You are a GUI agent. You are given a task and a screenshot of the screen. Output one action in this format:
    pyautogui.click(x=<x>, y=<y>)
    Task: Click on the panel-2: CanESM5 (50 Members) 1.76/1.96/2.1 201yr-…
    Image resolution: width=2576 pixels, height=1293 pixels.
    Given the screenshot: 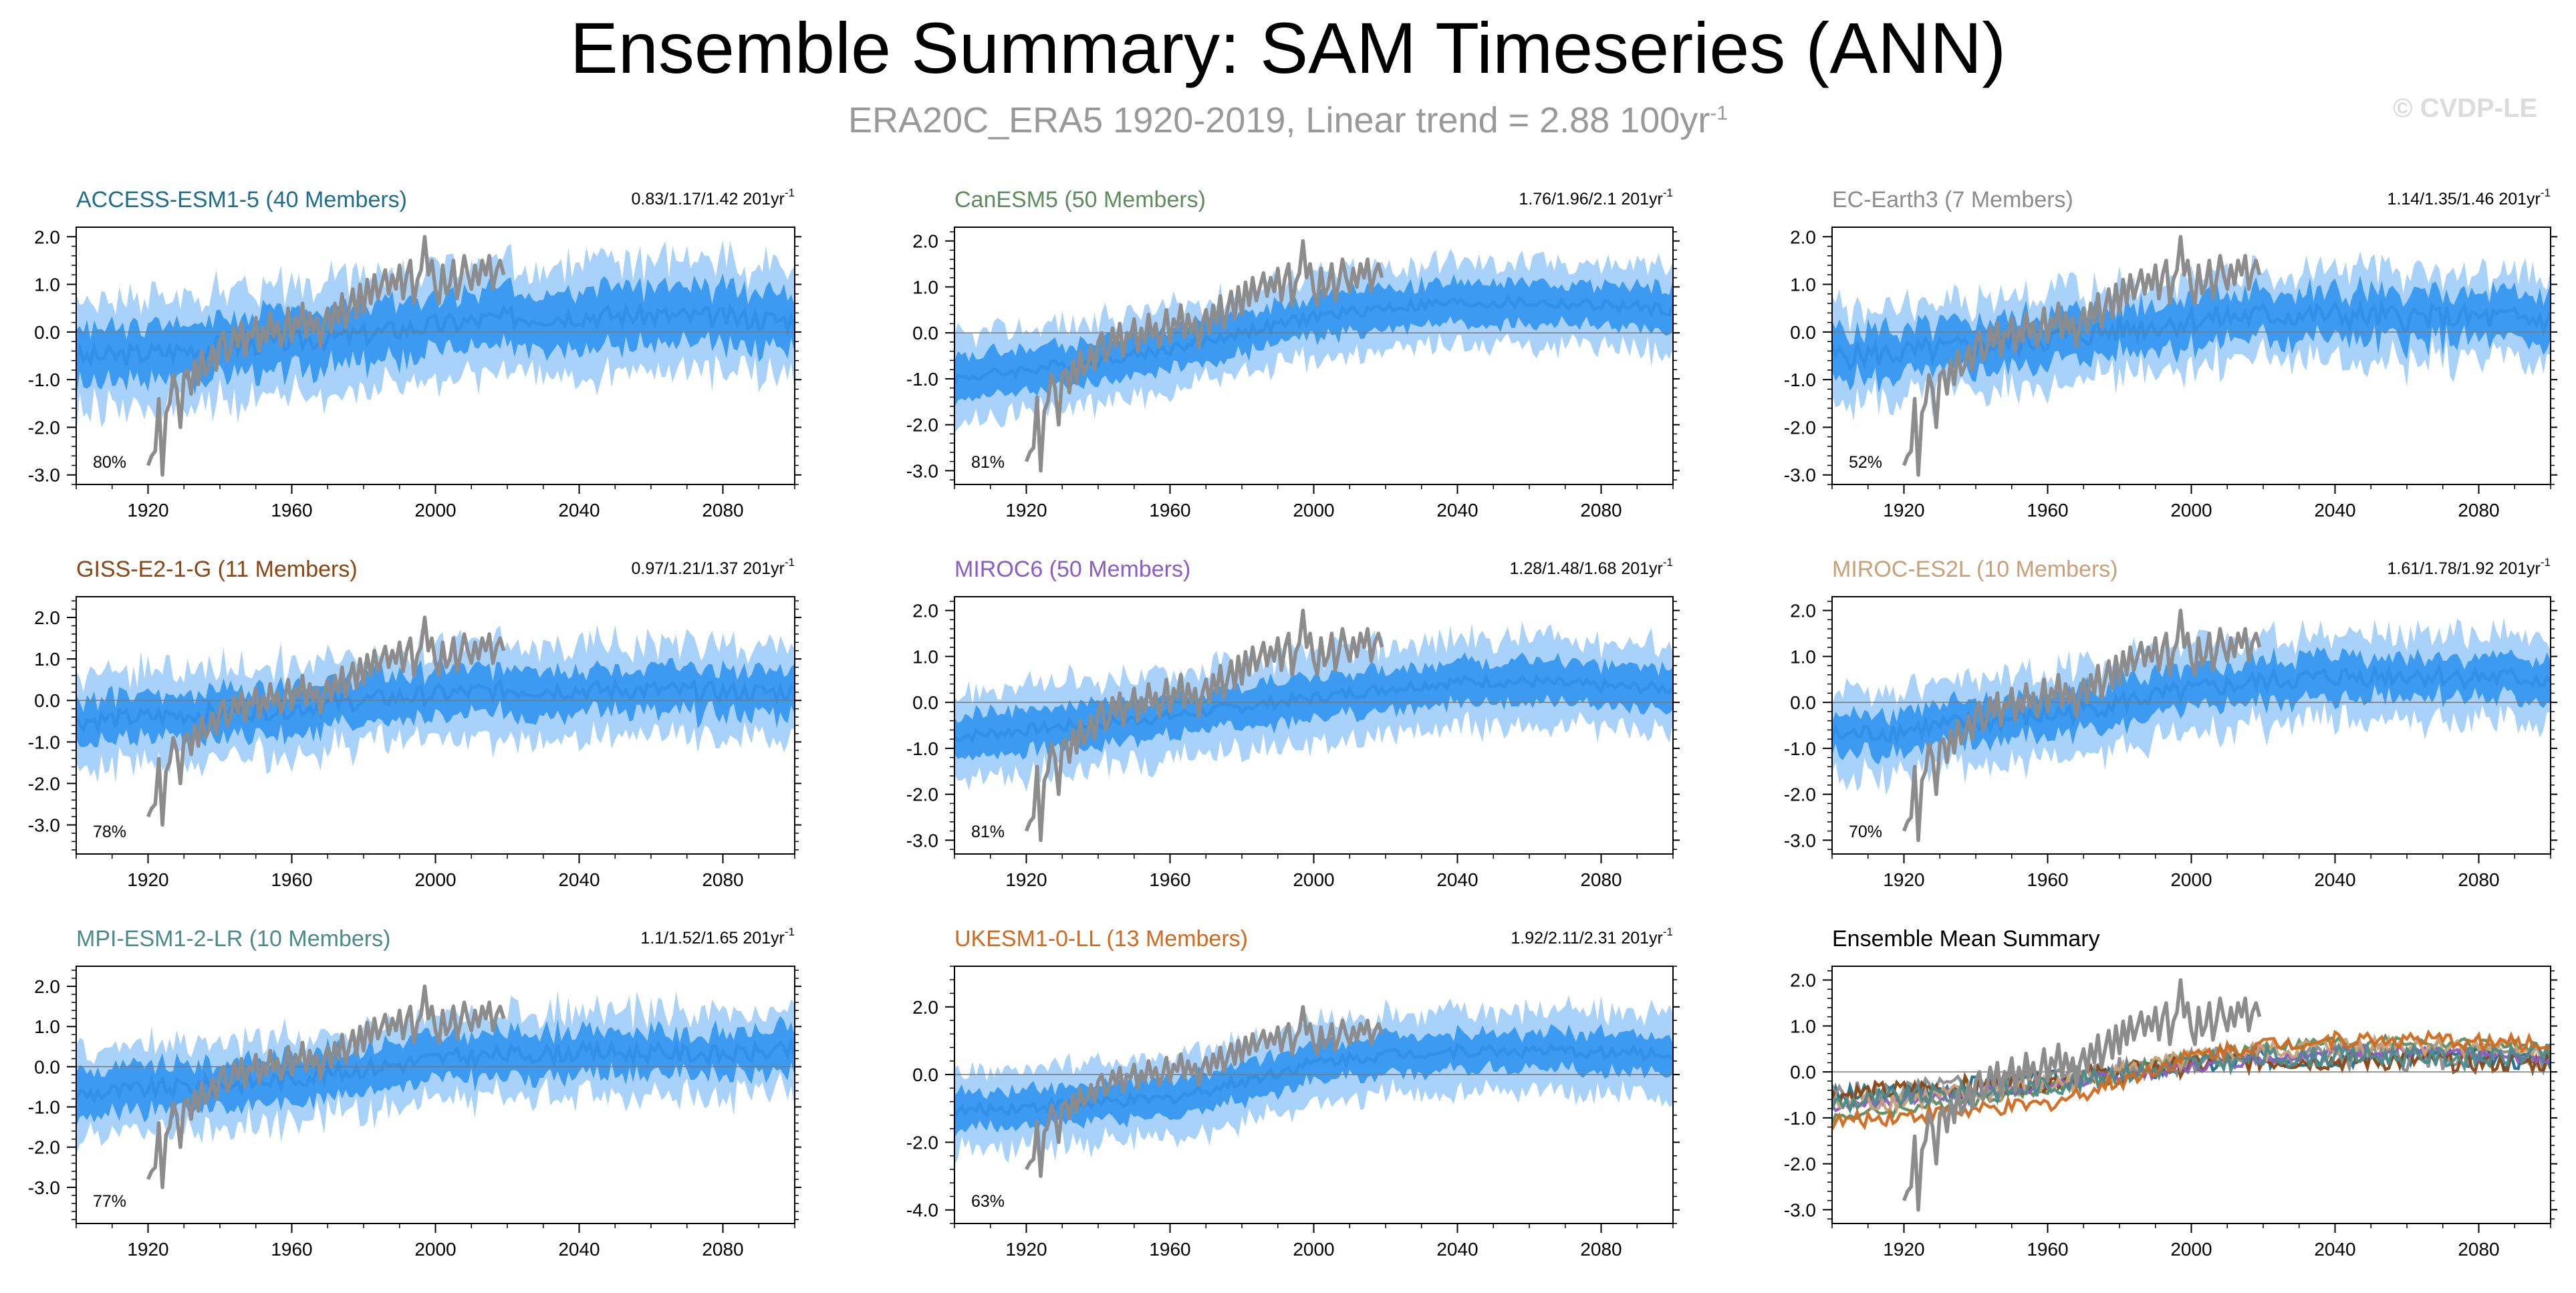 What is the action you would take?
    pyautogui.click(x=1293, y=353)
    